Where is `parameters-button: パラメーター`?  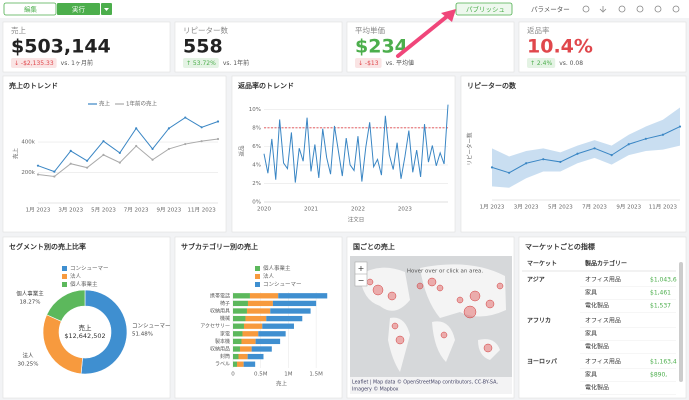 parameters-button: パラメーター is located at coordinates (550, 9).